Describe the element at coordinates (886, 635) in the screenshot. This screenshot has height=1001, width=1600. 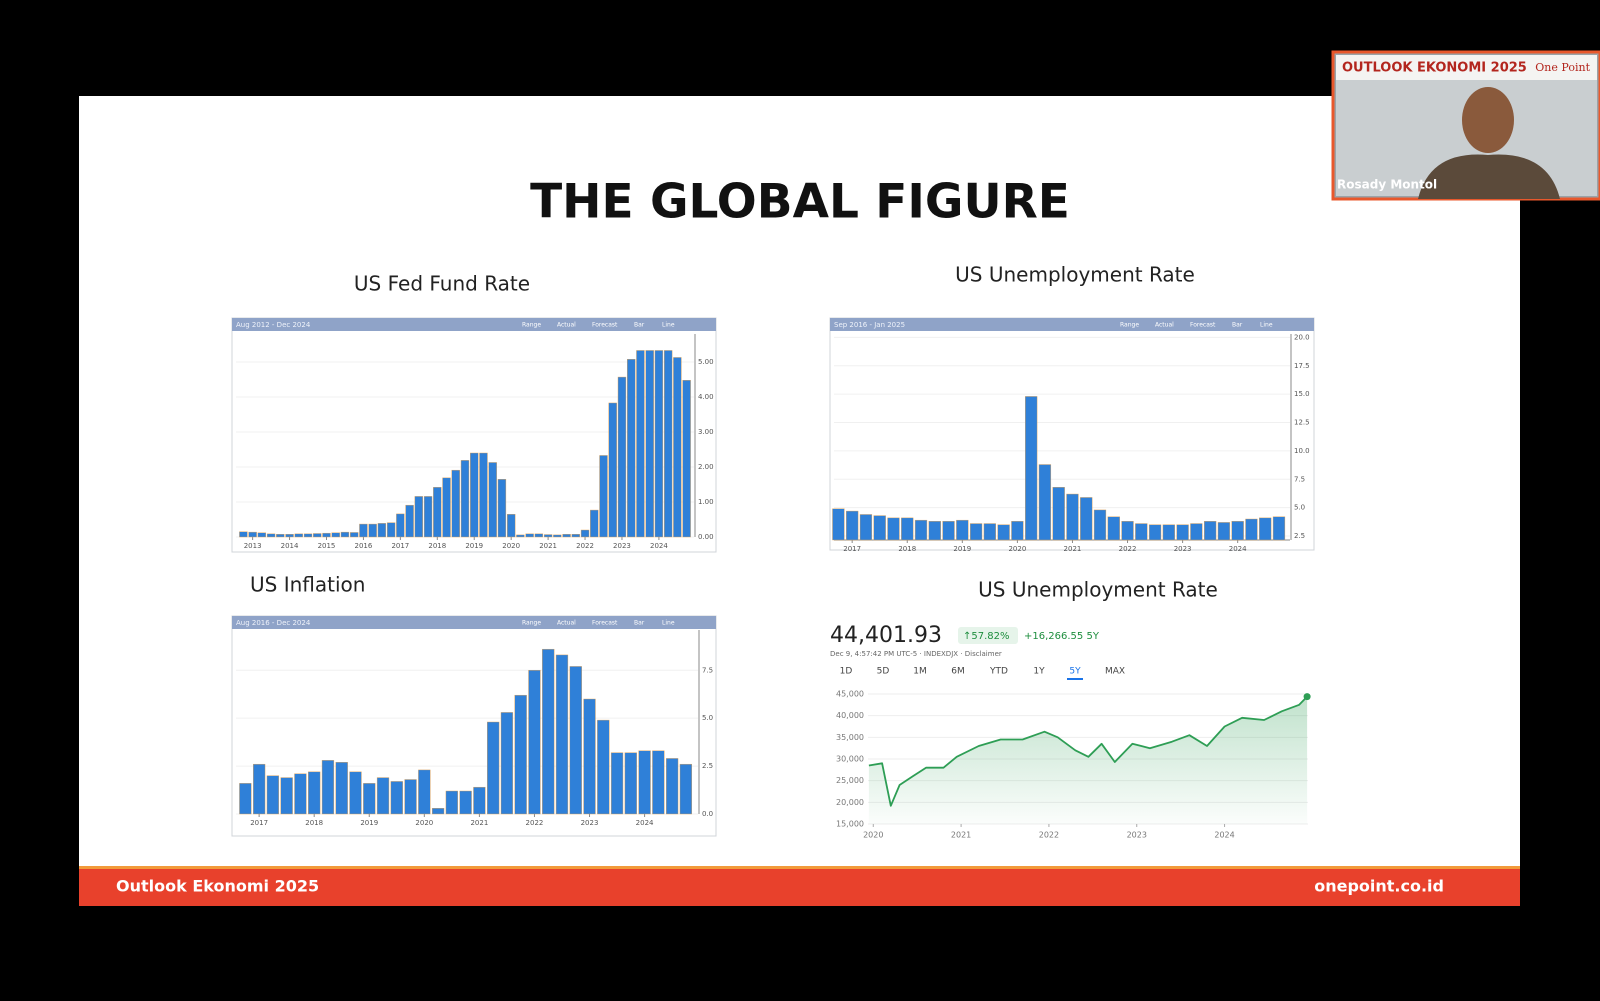
I see `price: 44,401.93` at that location.